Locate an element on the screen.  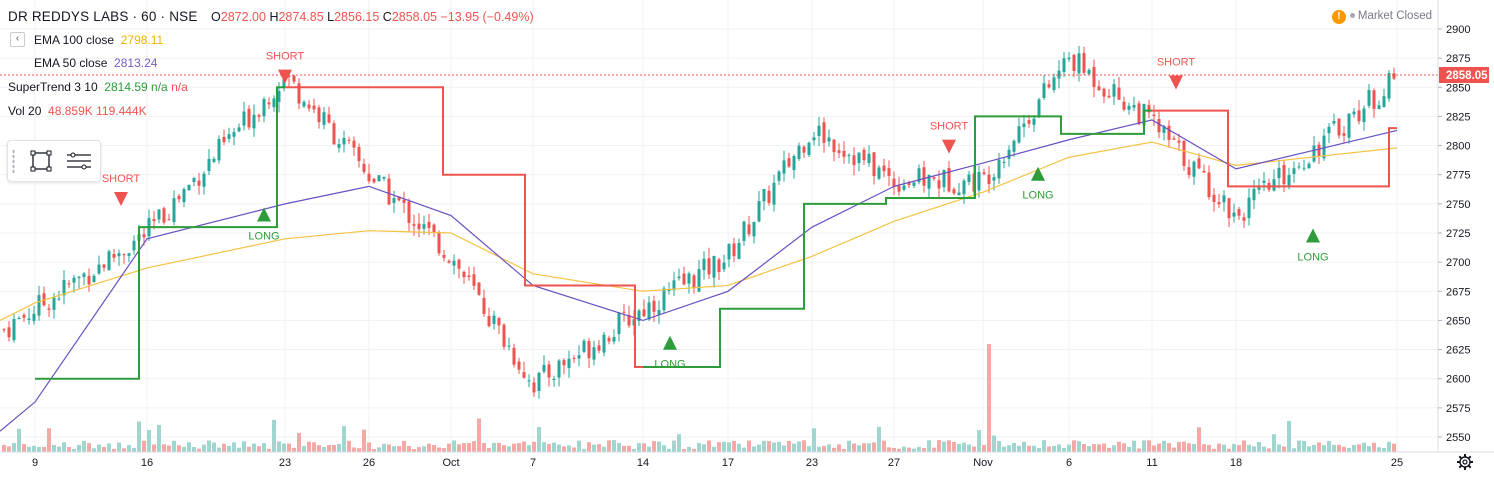
rectangle-tool-icon is located at coordinates (41, 161).